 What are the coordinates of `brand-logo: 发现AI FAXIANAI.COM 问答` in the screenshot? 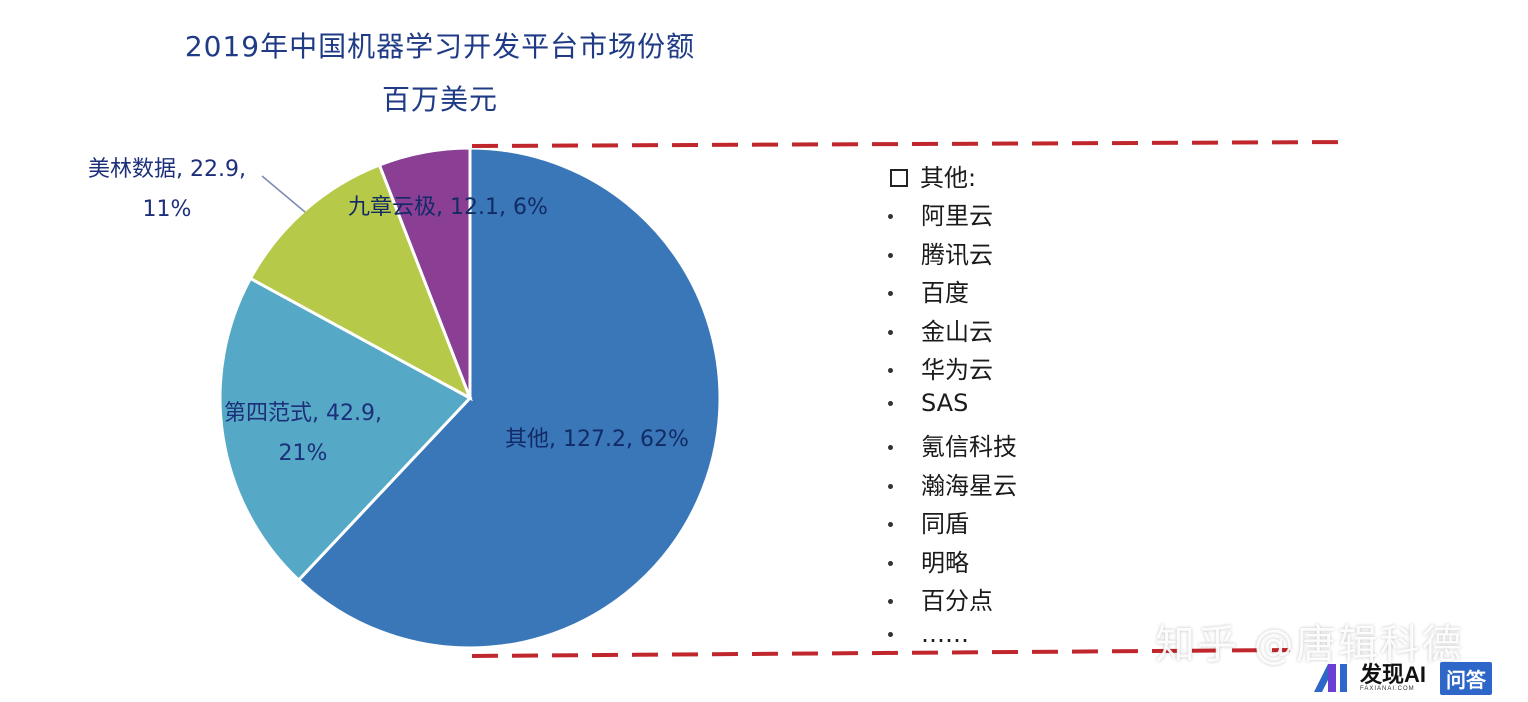 It's located at (1402, 678).